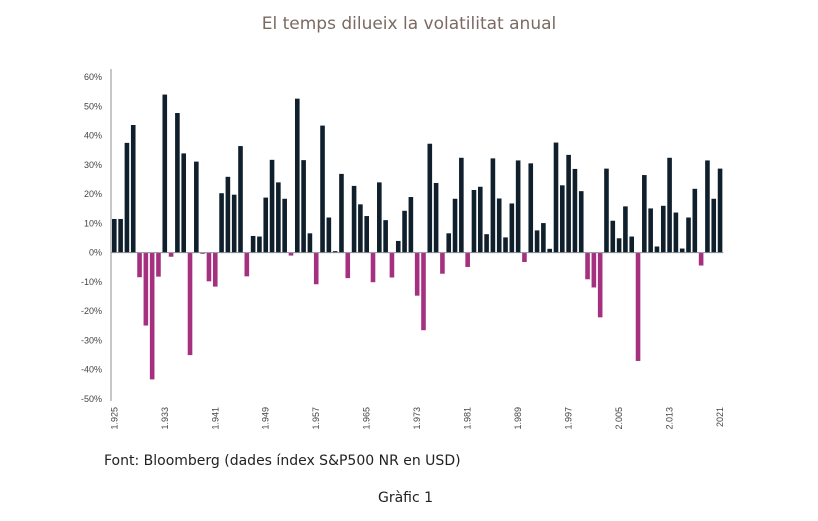  Describe the element at coordinates (310, 243) in the screenshot. I see `bar-1956` at that location.